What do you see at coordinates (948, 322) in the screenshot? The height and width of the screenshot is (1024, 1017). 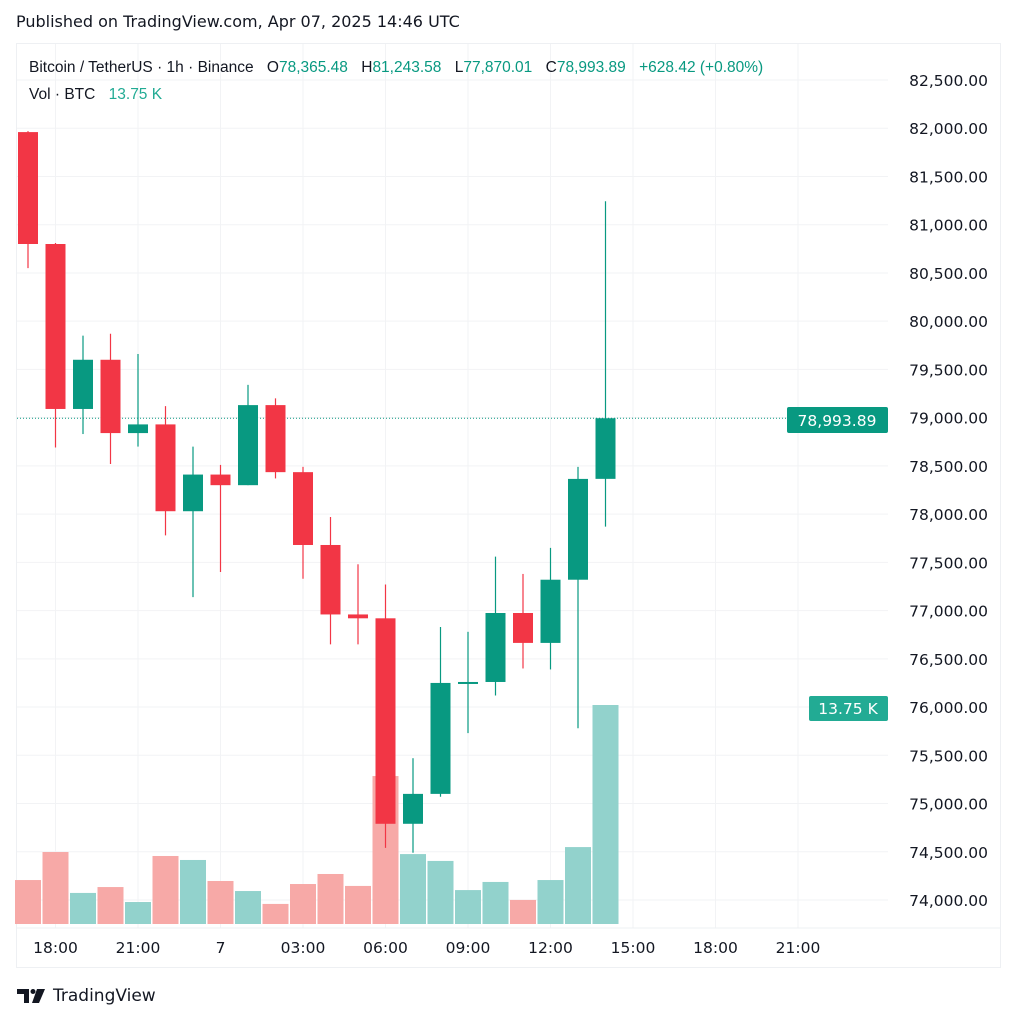 I see `price-tick-label: 80,000.00` at bounding box center [948, 322].